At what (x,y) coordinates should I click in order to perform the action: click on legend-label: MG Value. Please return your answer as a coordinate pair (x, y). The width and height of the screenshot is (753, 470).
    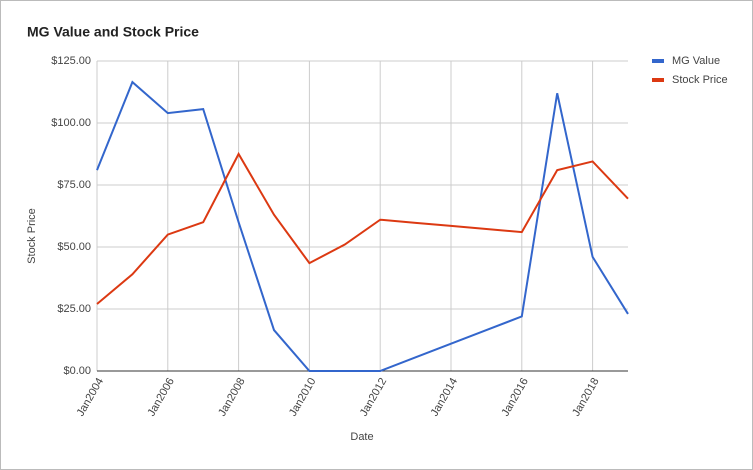
    Looking at the image, I should click on (696, 61).